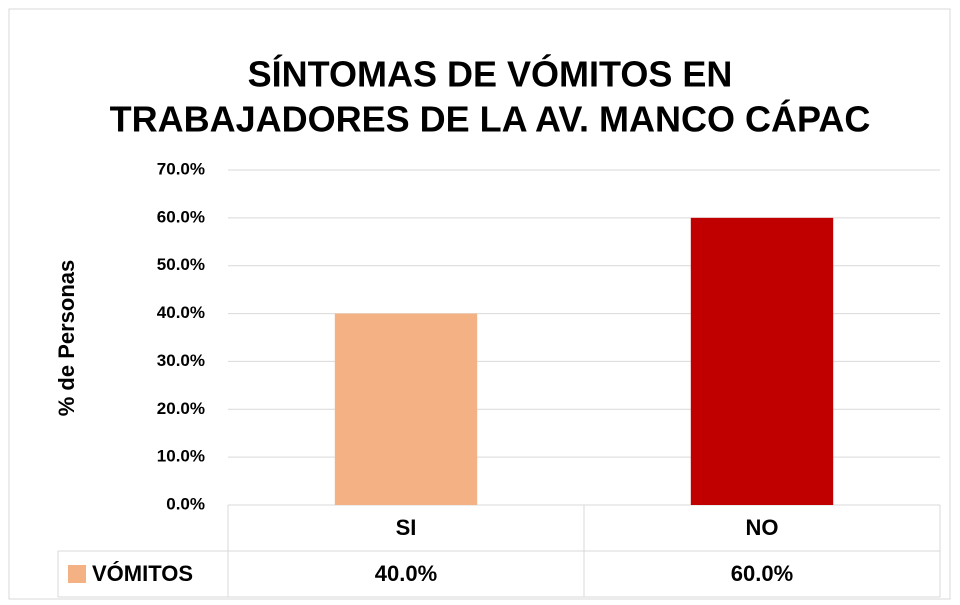 The image size is (960, 605). What do you see at coordinates (490, 74) in the screenshot?
I see `chart-title: SÍNTOMAS DE VÓMITOS EN` at bounding box center [490, 74].